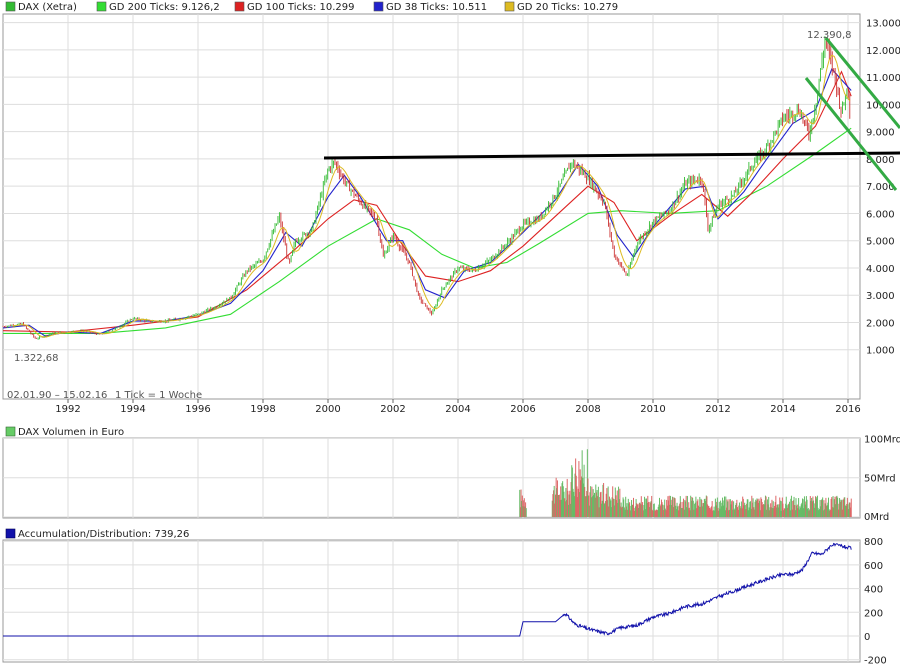 The width and height of the screenshot is (900, 670). What do you see at coordinates (880, 323) in the screenshot?
I see `y-tick-label: 2.000` at bounding box center [880, 323].